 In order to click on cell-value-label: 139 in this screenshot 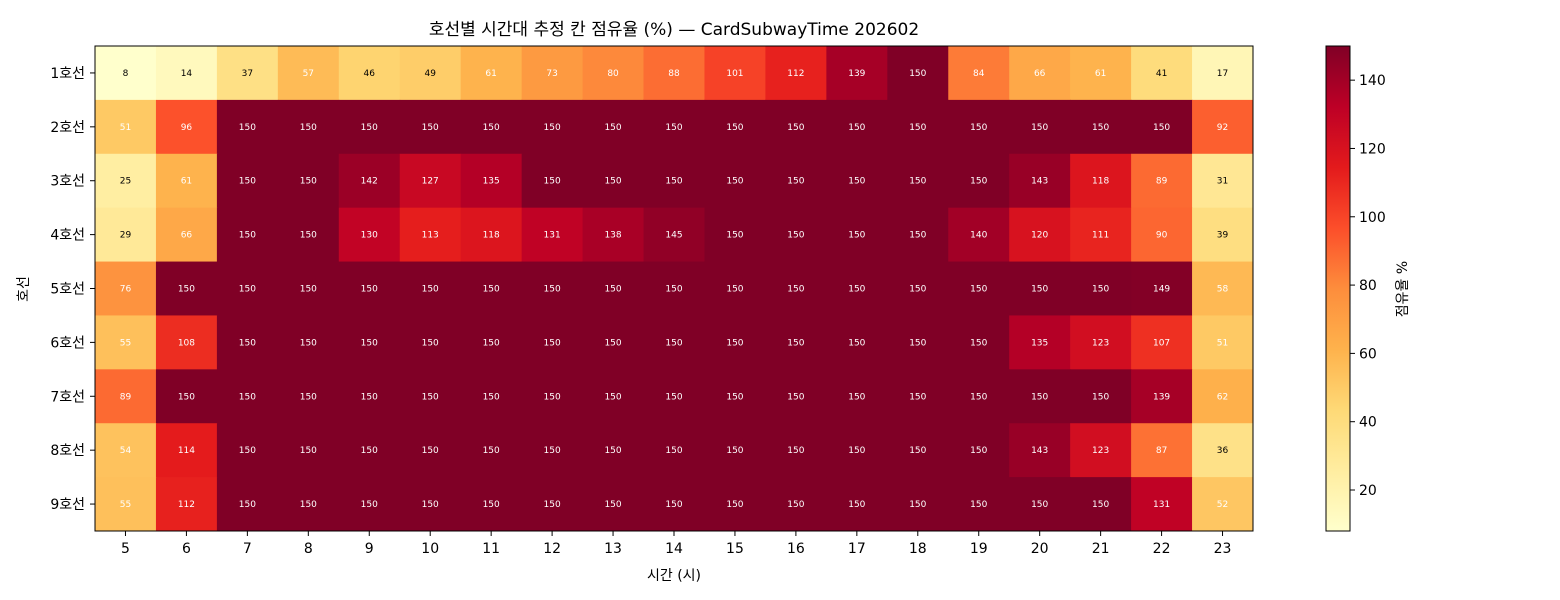, I will do `click(1161, 397)`.